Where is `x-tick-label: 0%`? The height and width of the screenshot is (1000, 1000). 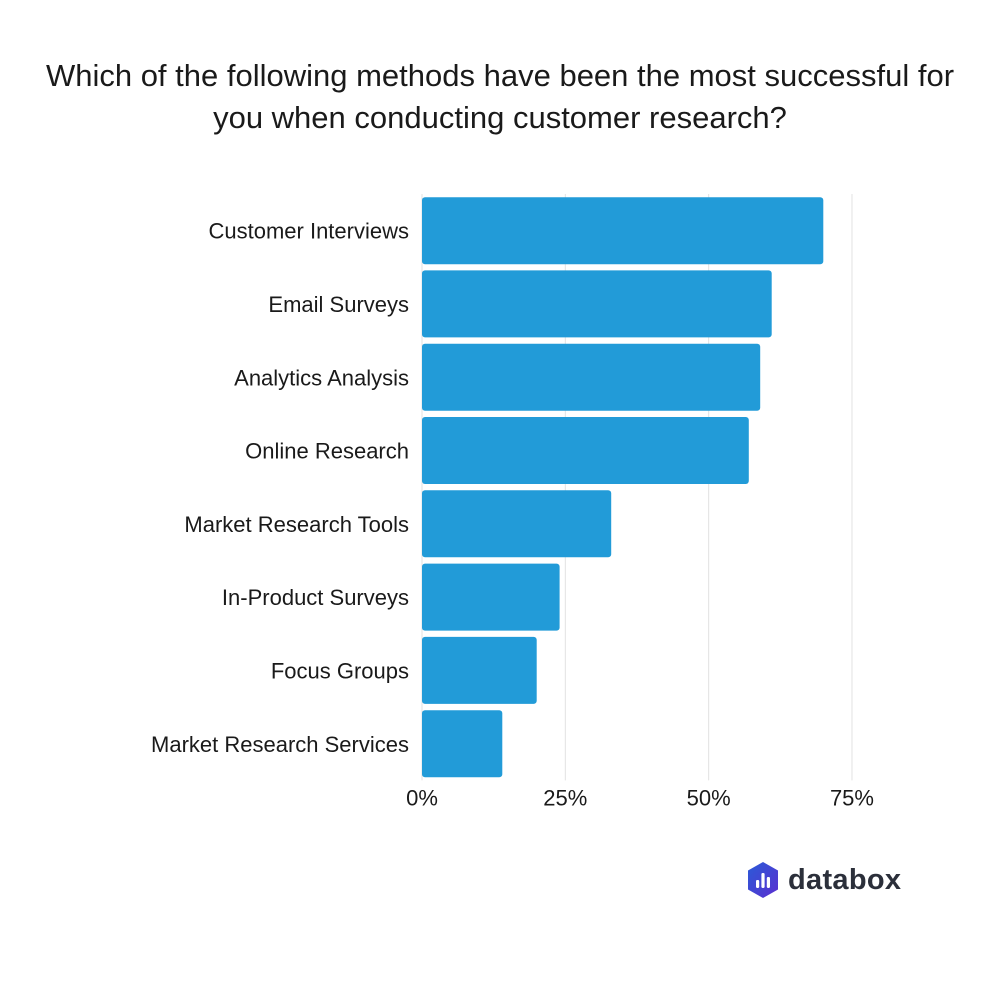 x-tick-label: 0% is located at coordinates (422, 797).